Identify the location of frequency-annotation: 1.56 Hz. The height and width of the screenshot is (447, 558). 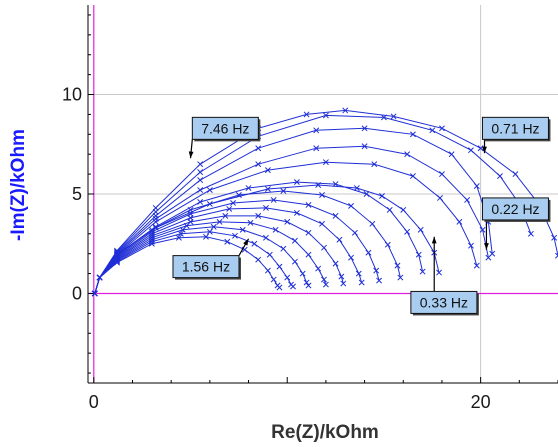
(211, 259).